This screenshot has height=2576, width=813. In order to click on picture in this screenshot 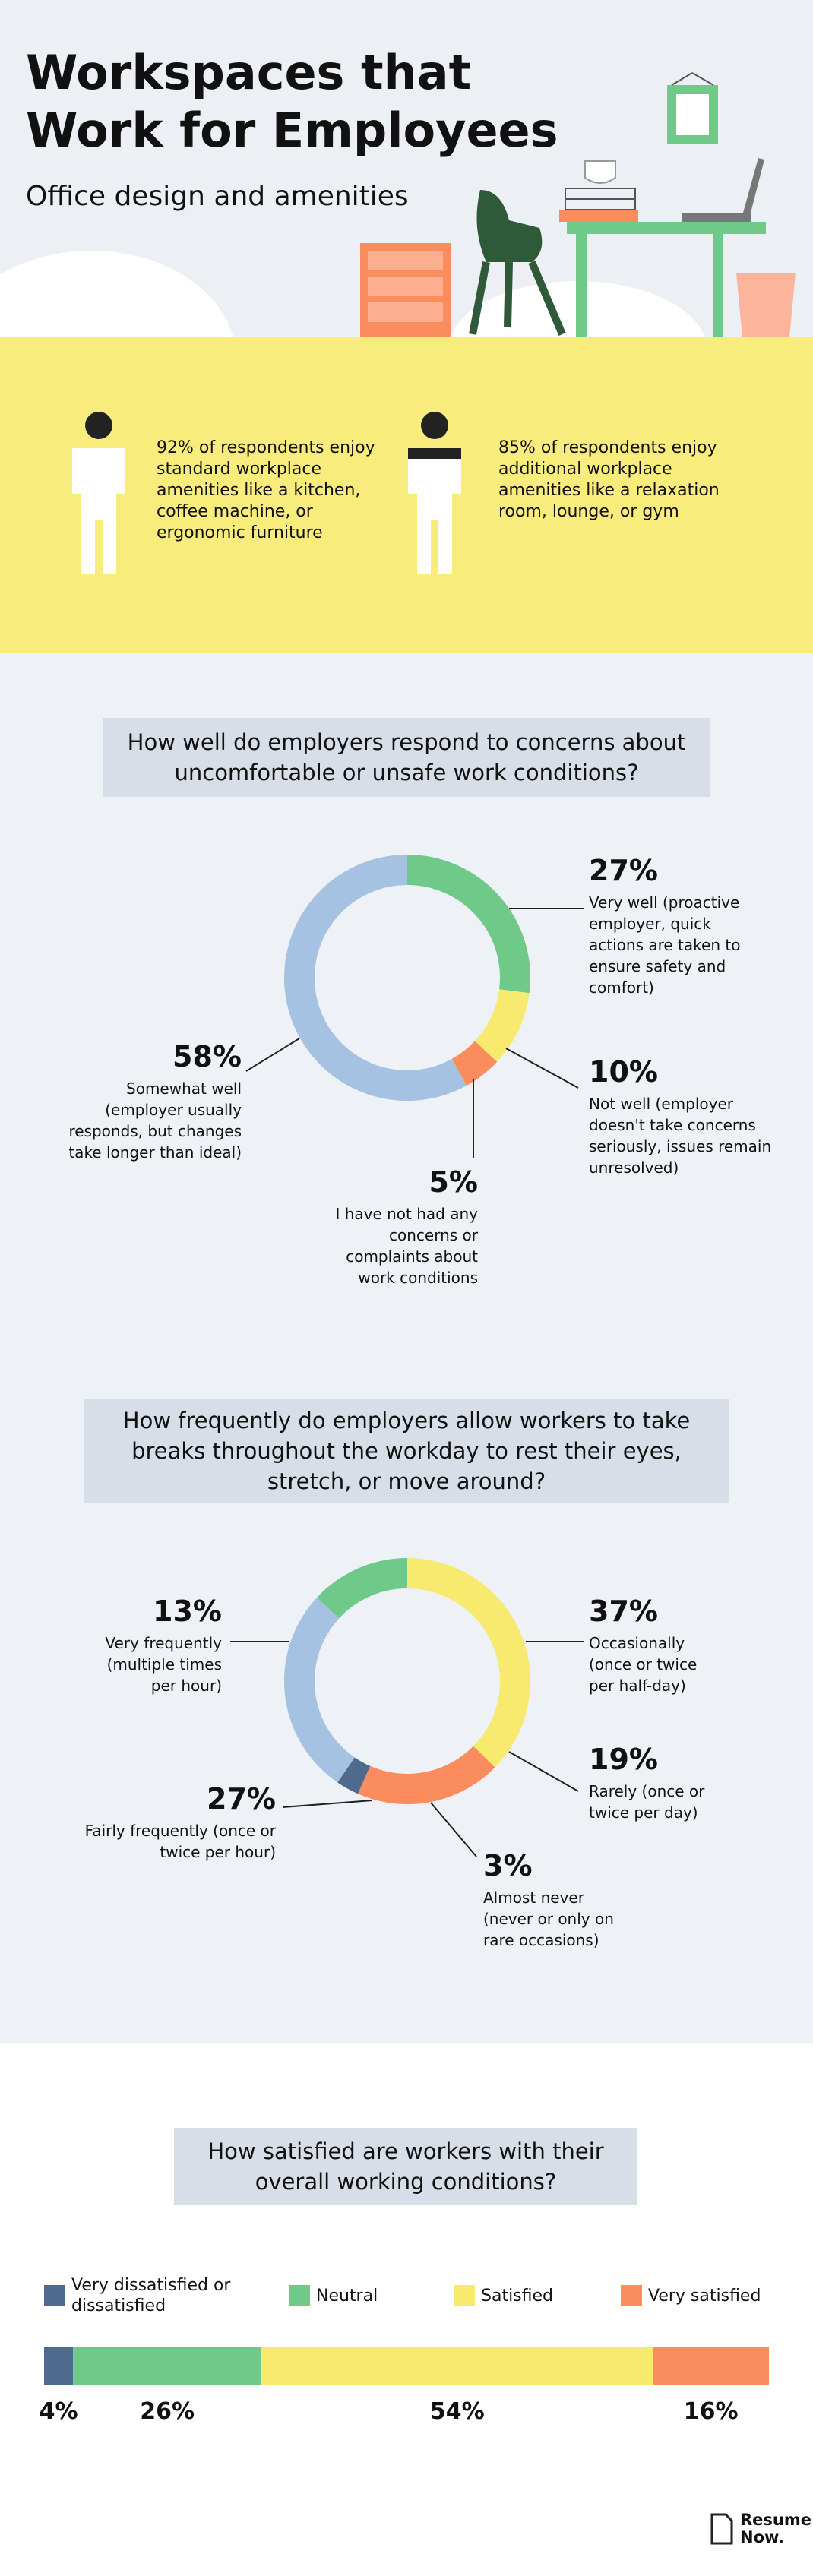, I will do `click(692, 114)`.